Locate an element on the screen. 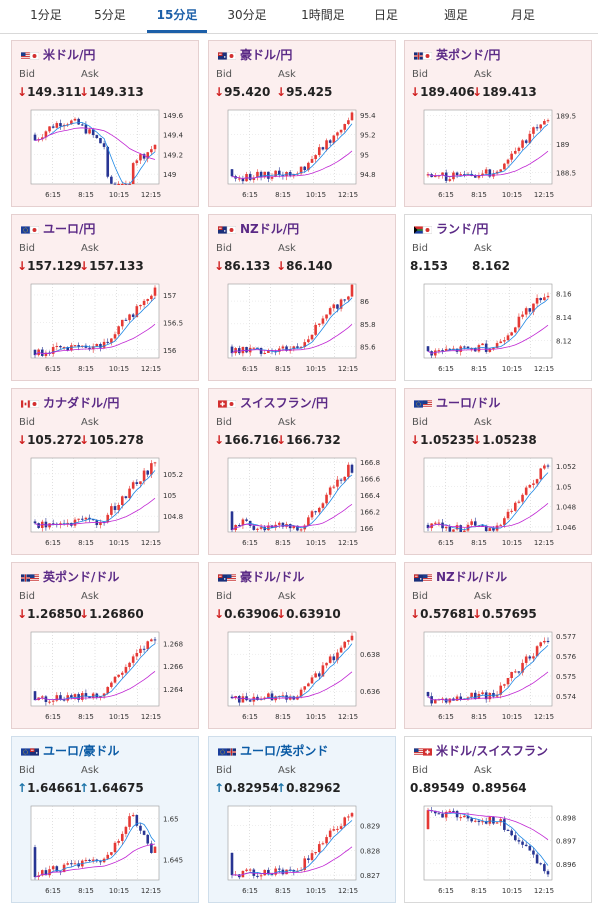 This screenshot has width=598, height=905. pair-title: 米ドル/スイスフラン is located at coordinates (492, 751).